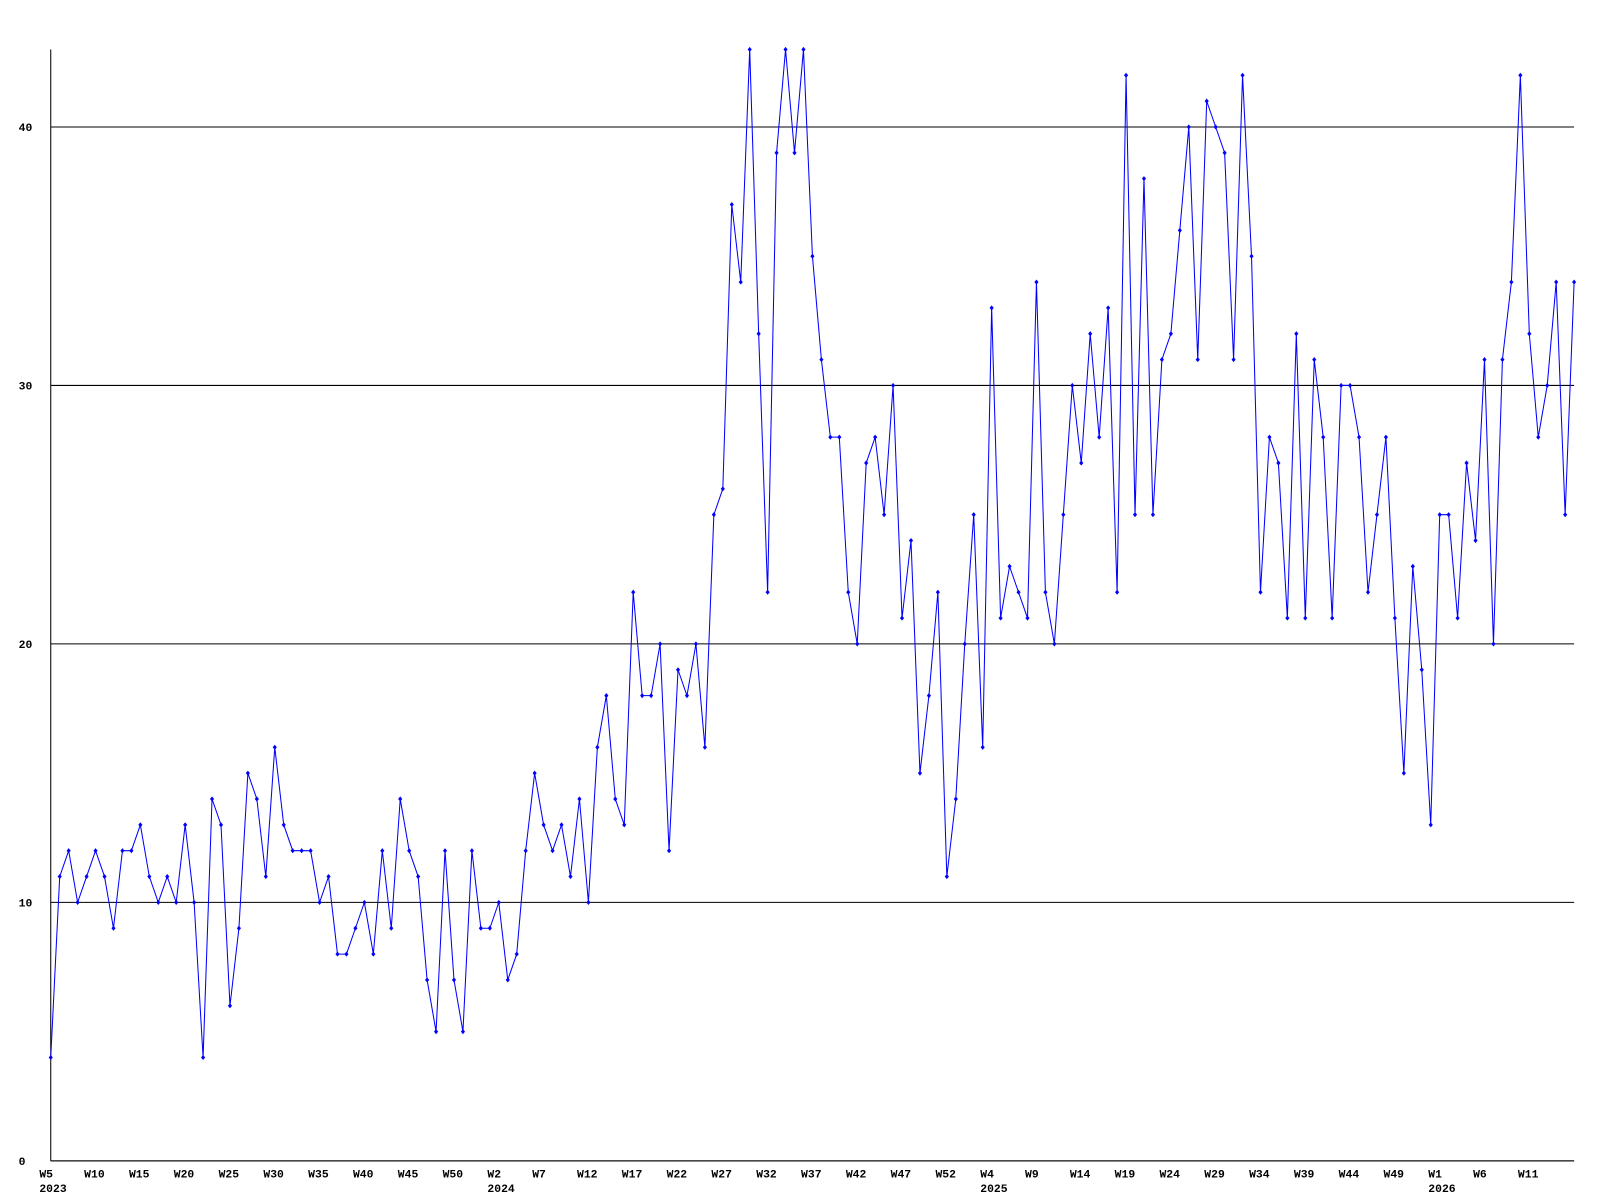 The height and width of the screenshot is (1200, 1600). I want to click on x-tick-label: W6, so click(1480, 1175).